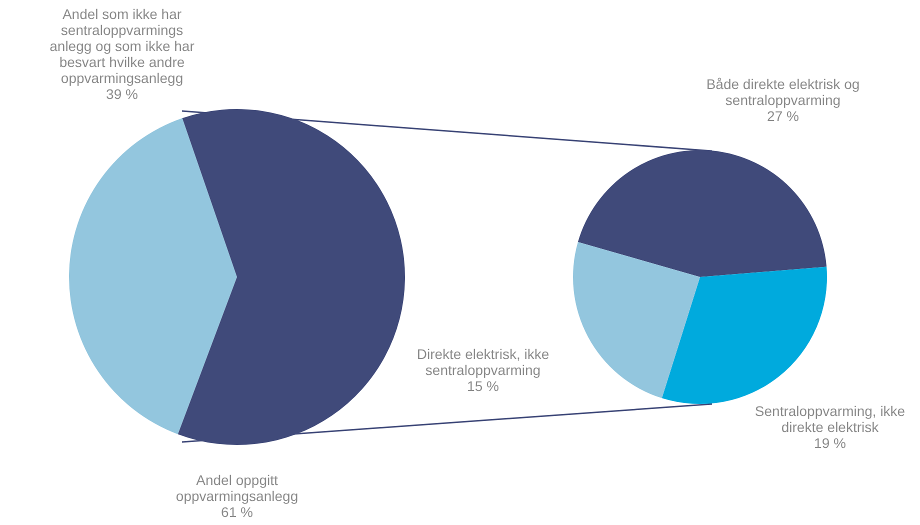  What do you see at coordinates (237, 512) in the screenshot?
I see `data-label: 61 %` at bounding box center [237, 512].